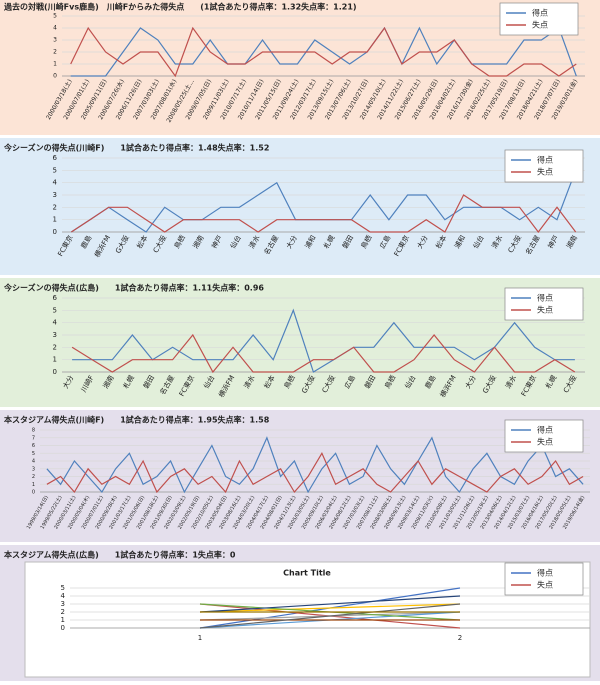 The height and width of the screenshot is (685, 600). Describe the element at coordinates (136, 148) in the screenshot. I see `panel-heading: 今シーズンの得失点(川崎F) 1試合あたり得点率：1.48失点率：1.52` at that location.